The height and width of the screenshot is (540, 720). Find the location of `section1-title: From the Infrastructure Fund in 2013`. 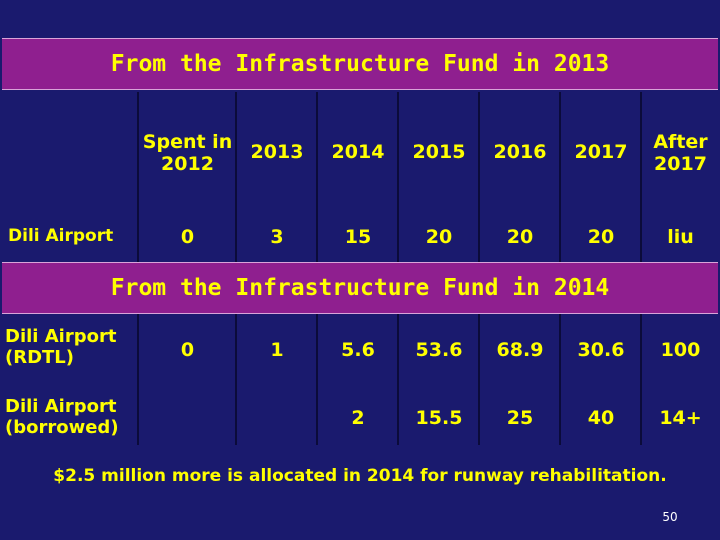

section1-title: From the Infrastructure Fund in 2013 is located at coordinates (360, 64).